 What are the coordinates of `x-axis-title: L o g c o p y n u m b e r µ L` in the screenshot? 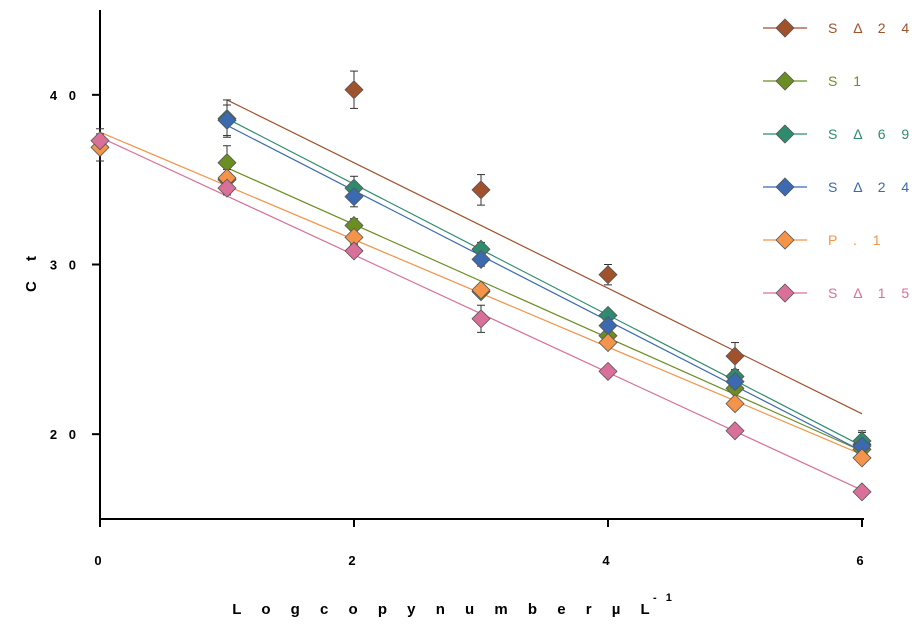 It's located at (444, 609).